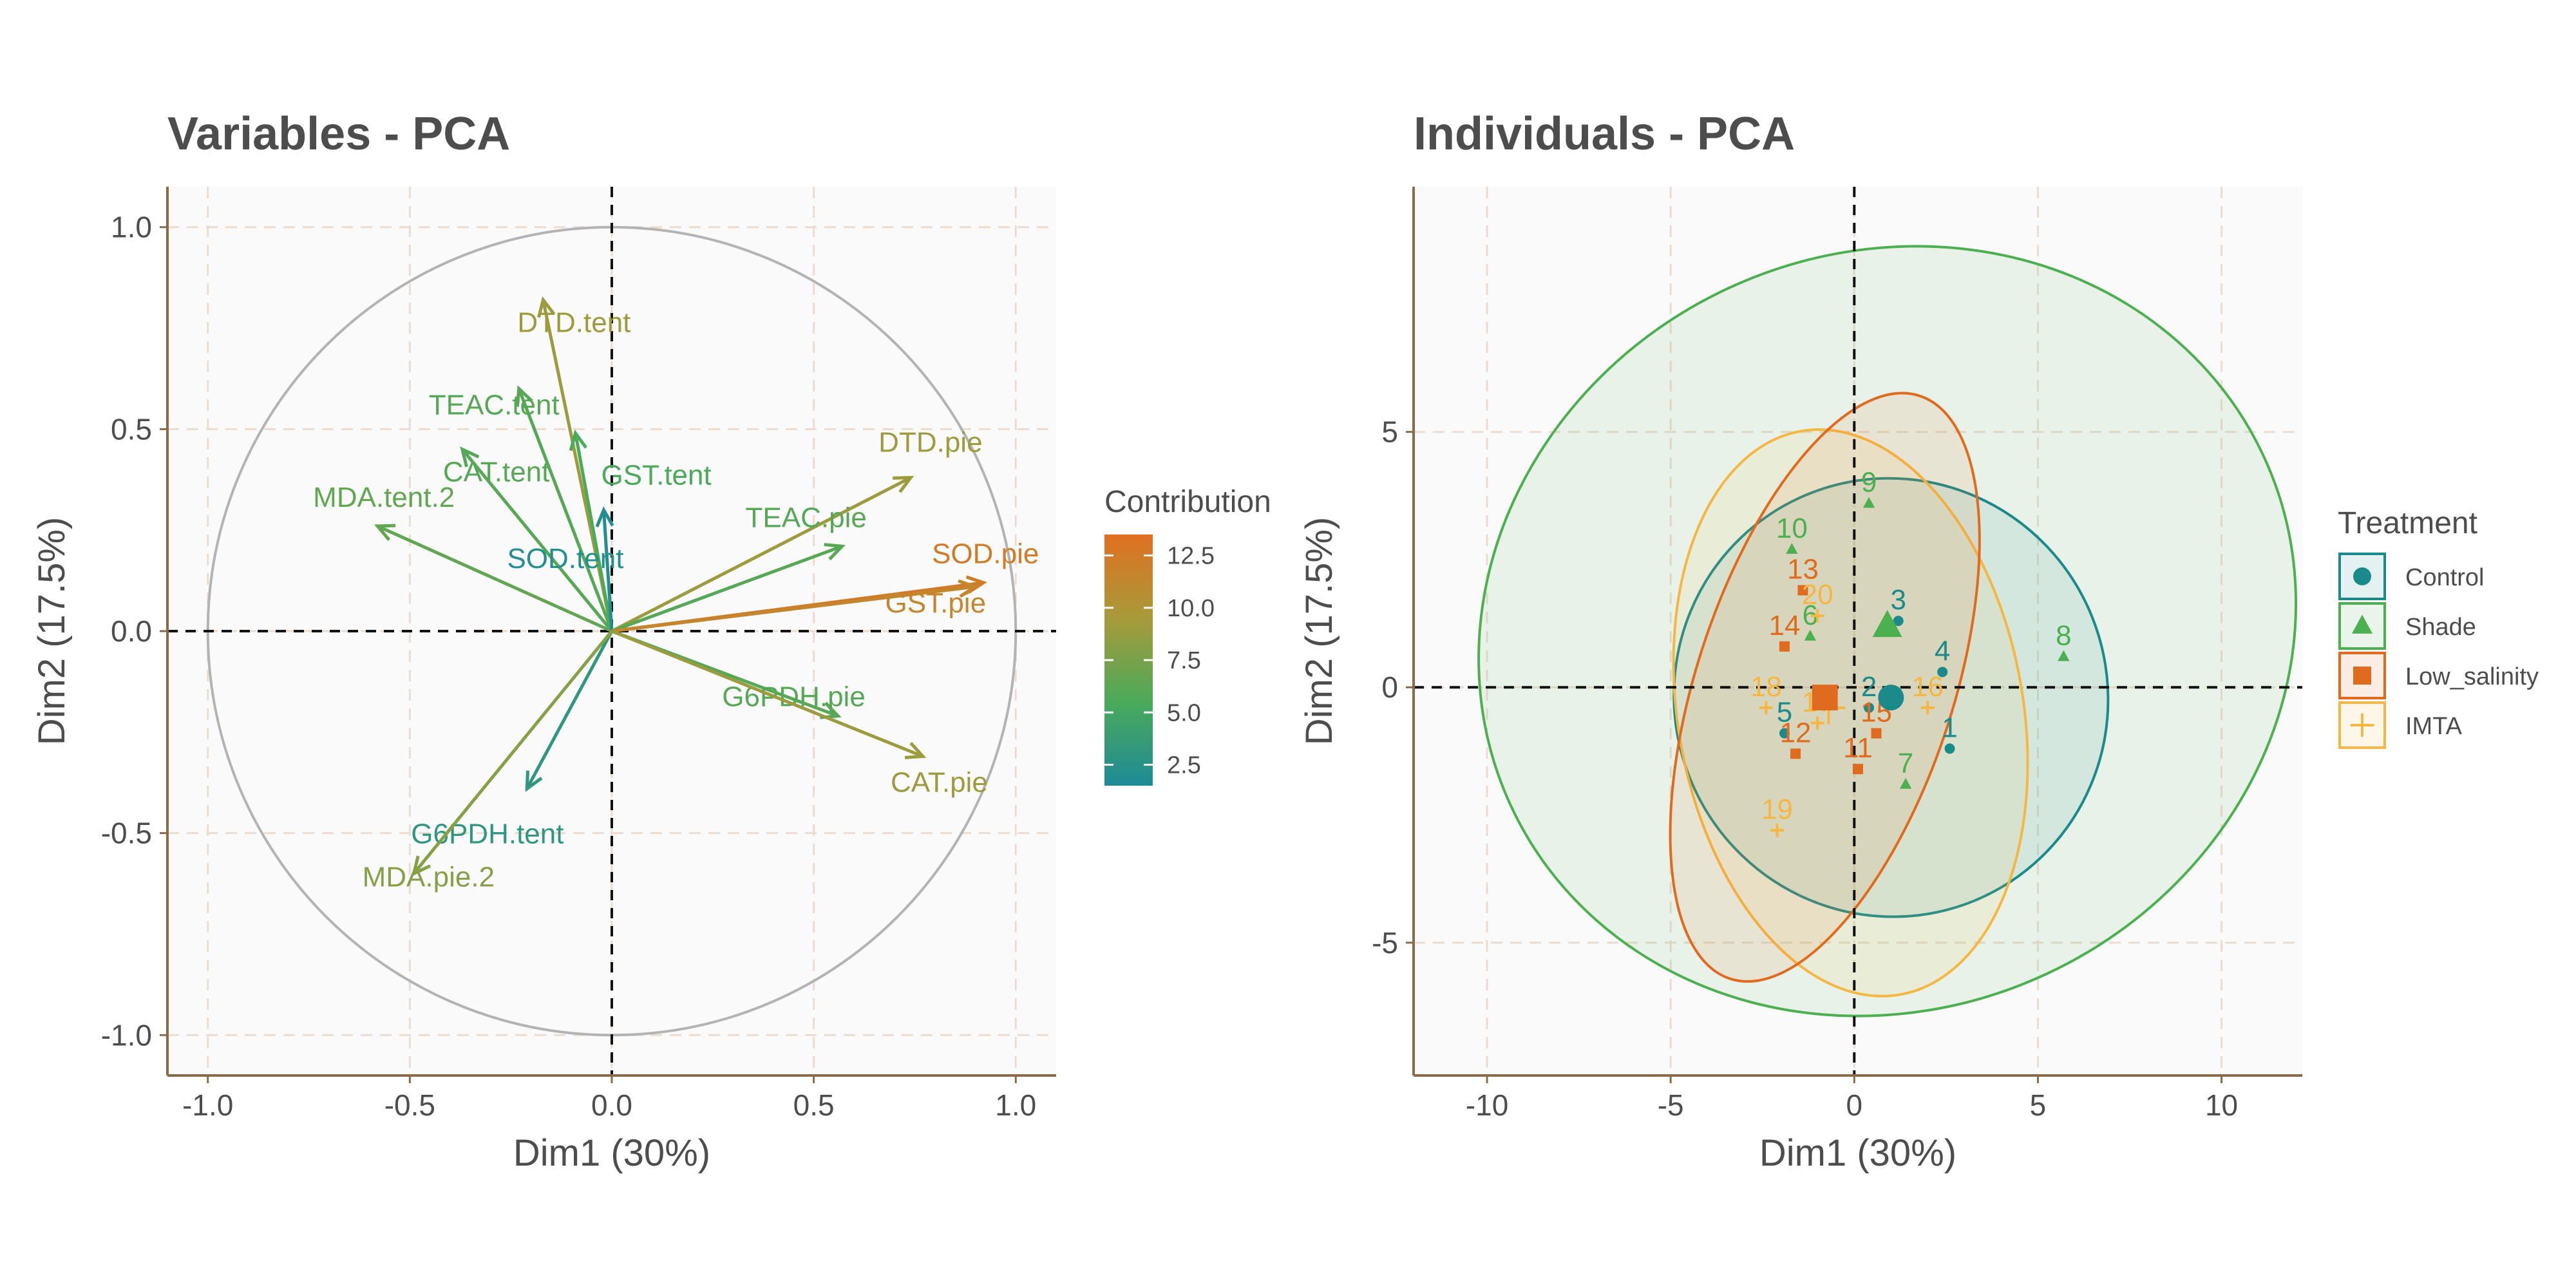  Describe the element at coordinates (1785, 713) in the screenshot. I see `point-label: 5` at that location.